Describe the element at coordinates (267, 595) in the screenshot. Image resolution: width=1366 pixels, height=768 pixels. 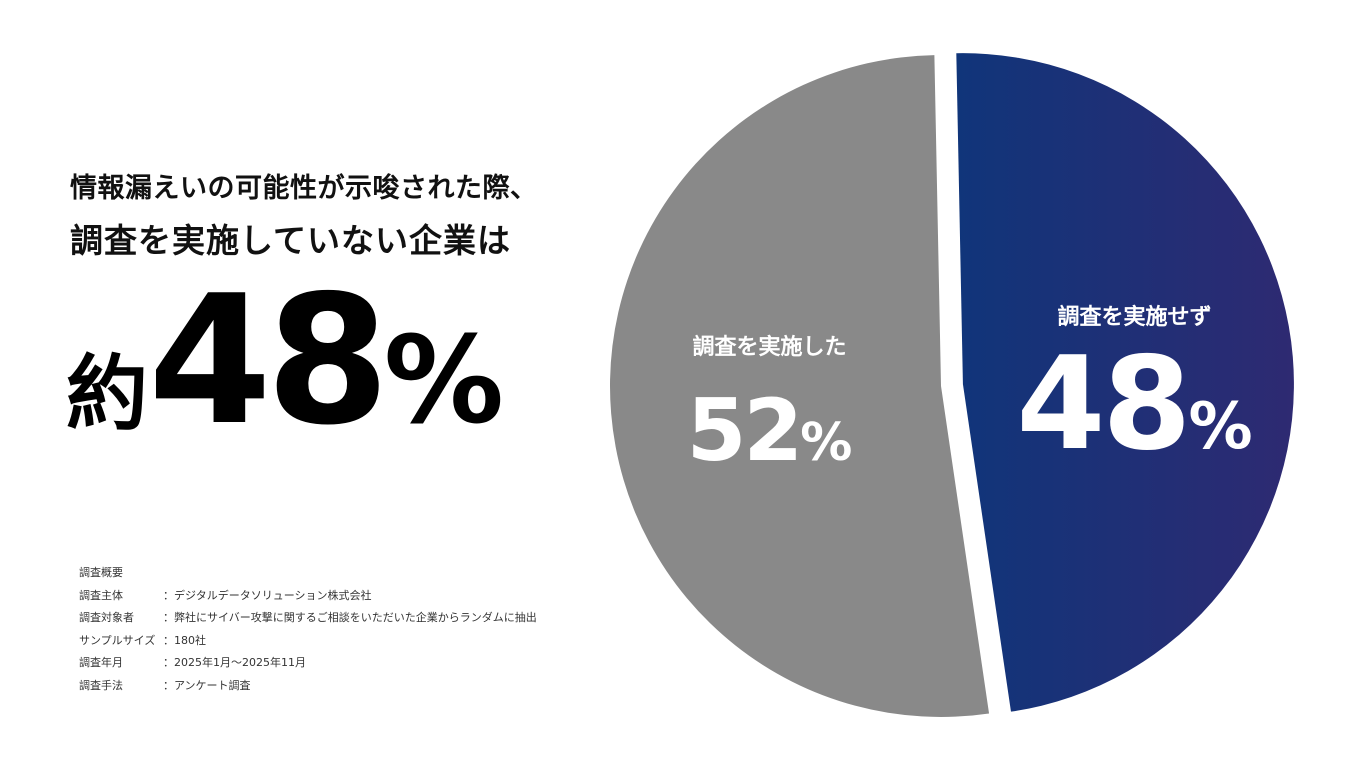
I see `survey-value: ：デジタルデータソリューション株式会社` at that location.